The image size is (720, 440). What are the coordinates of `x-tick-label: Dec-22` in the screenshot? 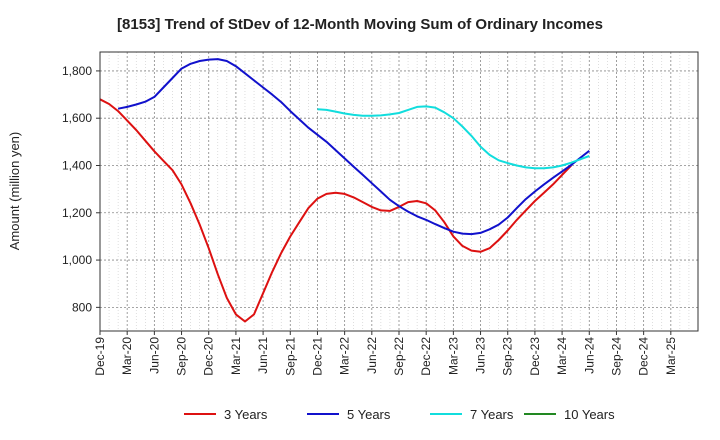 It's located at (426, 356).